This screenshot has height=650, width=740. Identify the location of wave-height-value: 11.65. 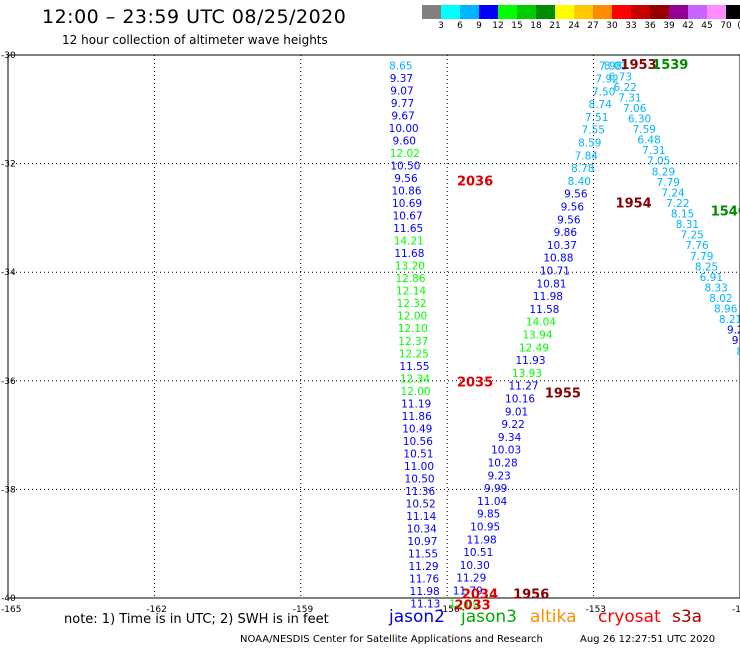
(408, 229).